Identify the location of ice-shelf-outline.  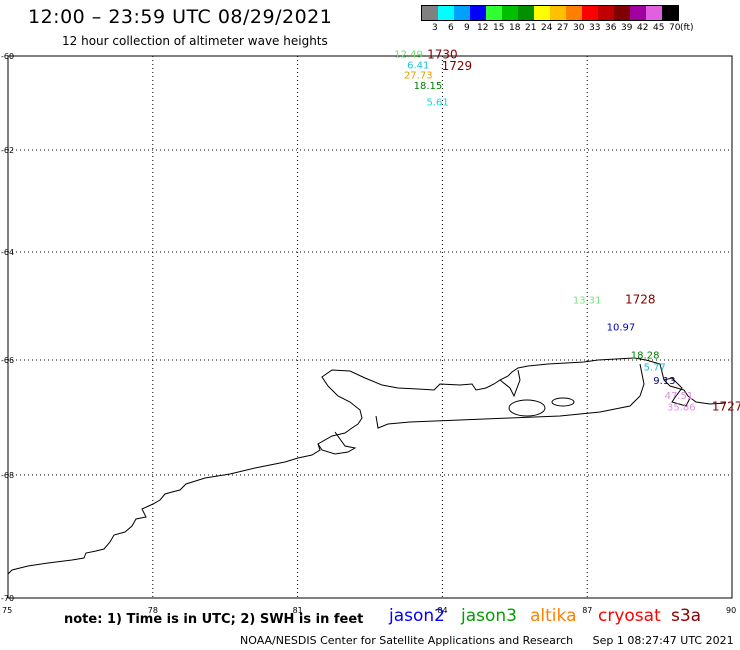
(337, 443).